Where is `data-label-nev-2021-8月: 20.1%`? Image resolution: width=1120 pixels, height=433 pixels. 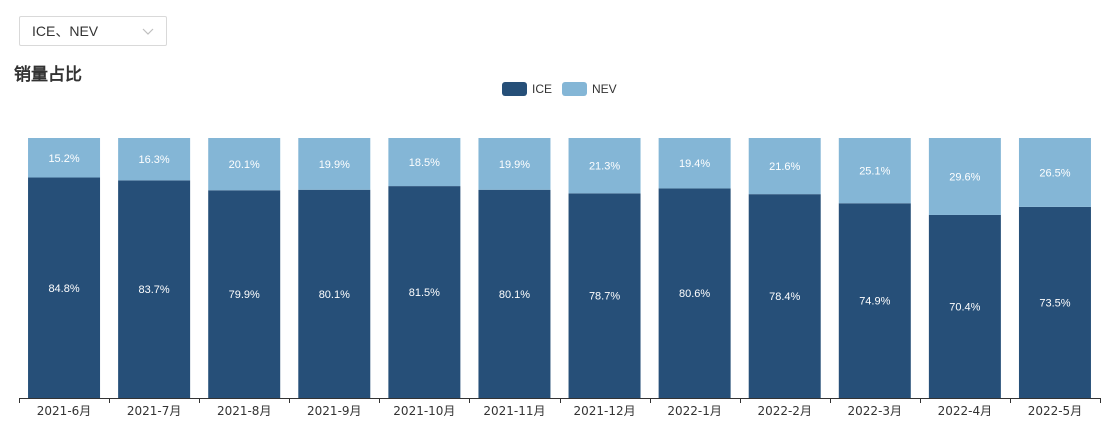
data-label-nev-2021-8月: 20.1% is located at coordinates (244, 165).